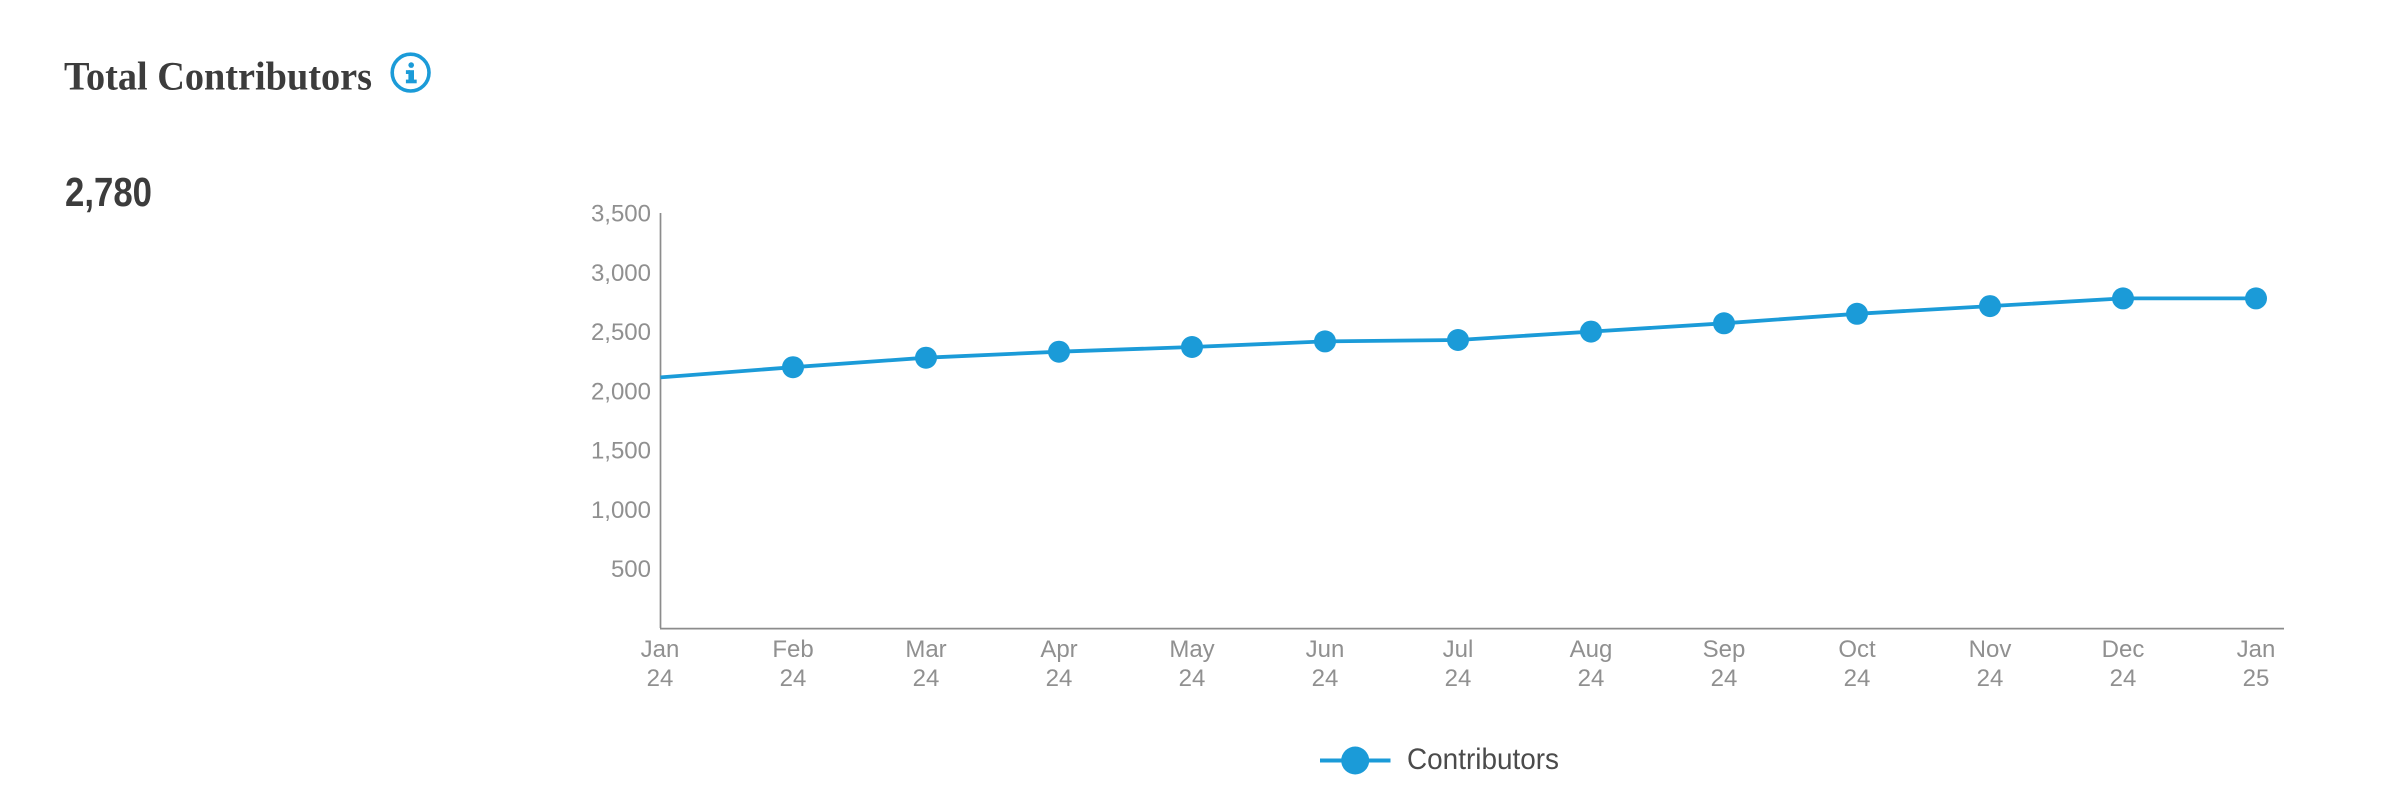 The image size is (2398, 812). What do you see at coordinates (631, 569) in the screenshot?
I see `svg-text: 500` at bounding box center [631, 569].